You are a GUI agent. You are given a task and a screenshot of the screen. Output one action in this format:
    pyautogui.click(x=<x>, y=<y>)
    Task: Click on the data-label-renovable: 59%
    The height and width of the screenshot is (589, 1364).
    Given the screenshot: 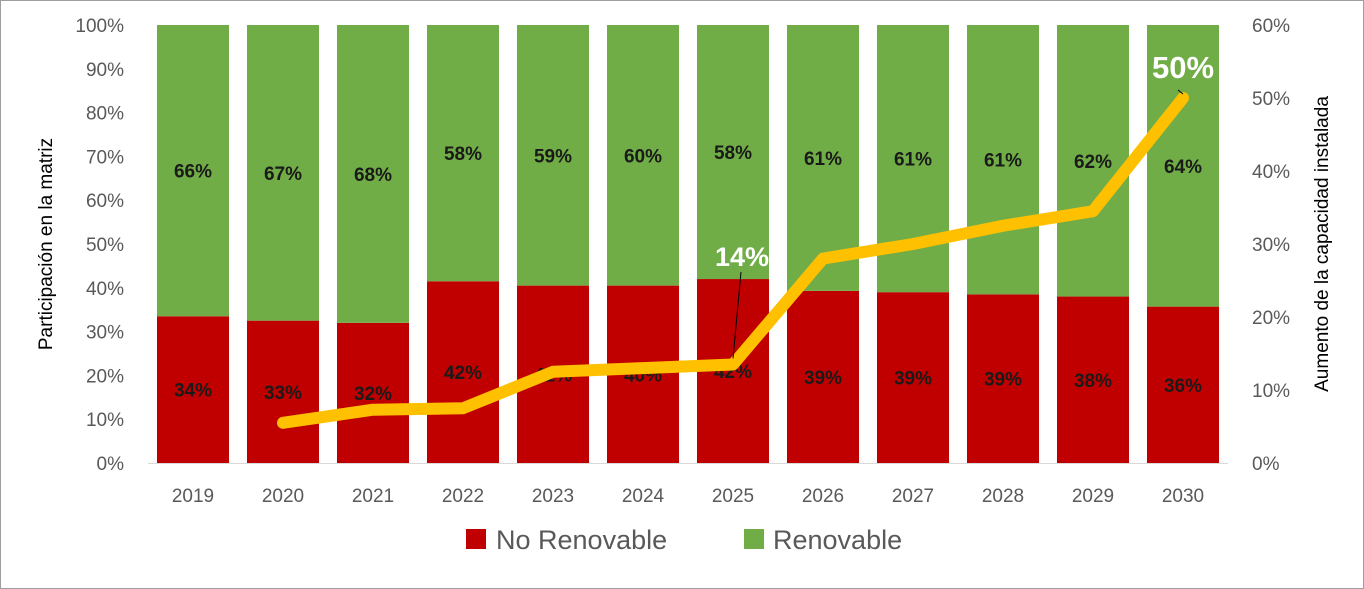 What is the action you would take?
    pyautogui.click(x=553, y=156)
    